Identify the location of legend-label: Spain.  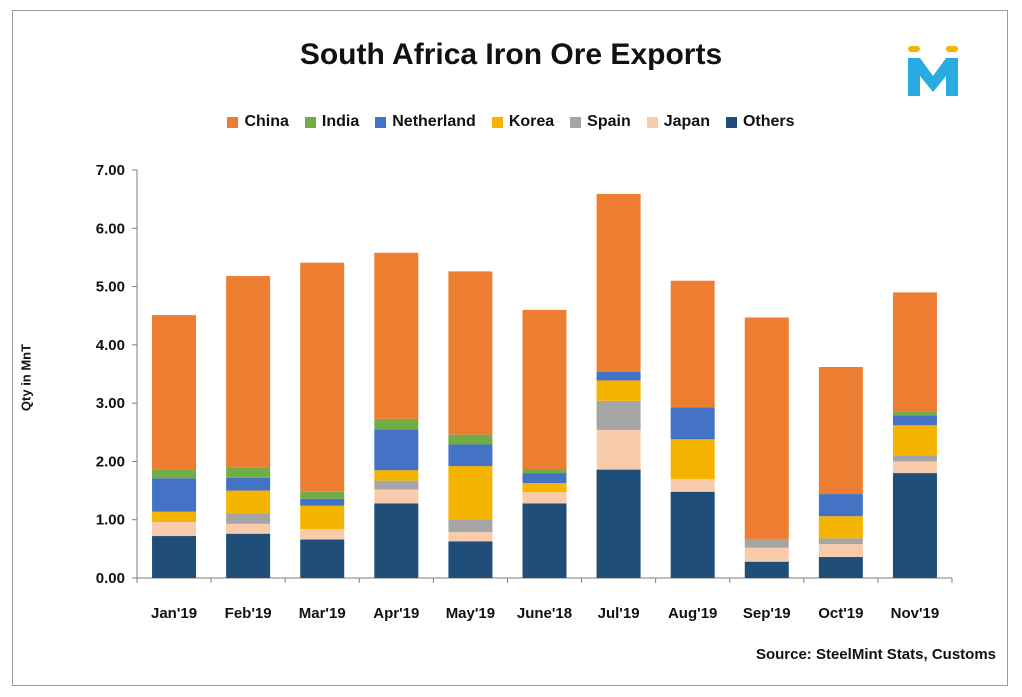
(609, 121).